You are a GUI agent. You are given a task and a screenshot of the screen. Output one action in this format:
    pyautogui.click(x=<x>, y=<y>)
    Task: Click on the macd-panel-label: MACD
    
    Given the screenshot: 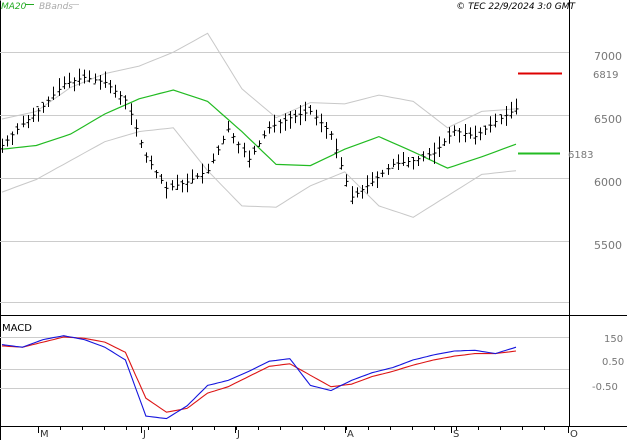 What is the action you would take?
    pyautogui.click(x=17, y=328)
    